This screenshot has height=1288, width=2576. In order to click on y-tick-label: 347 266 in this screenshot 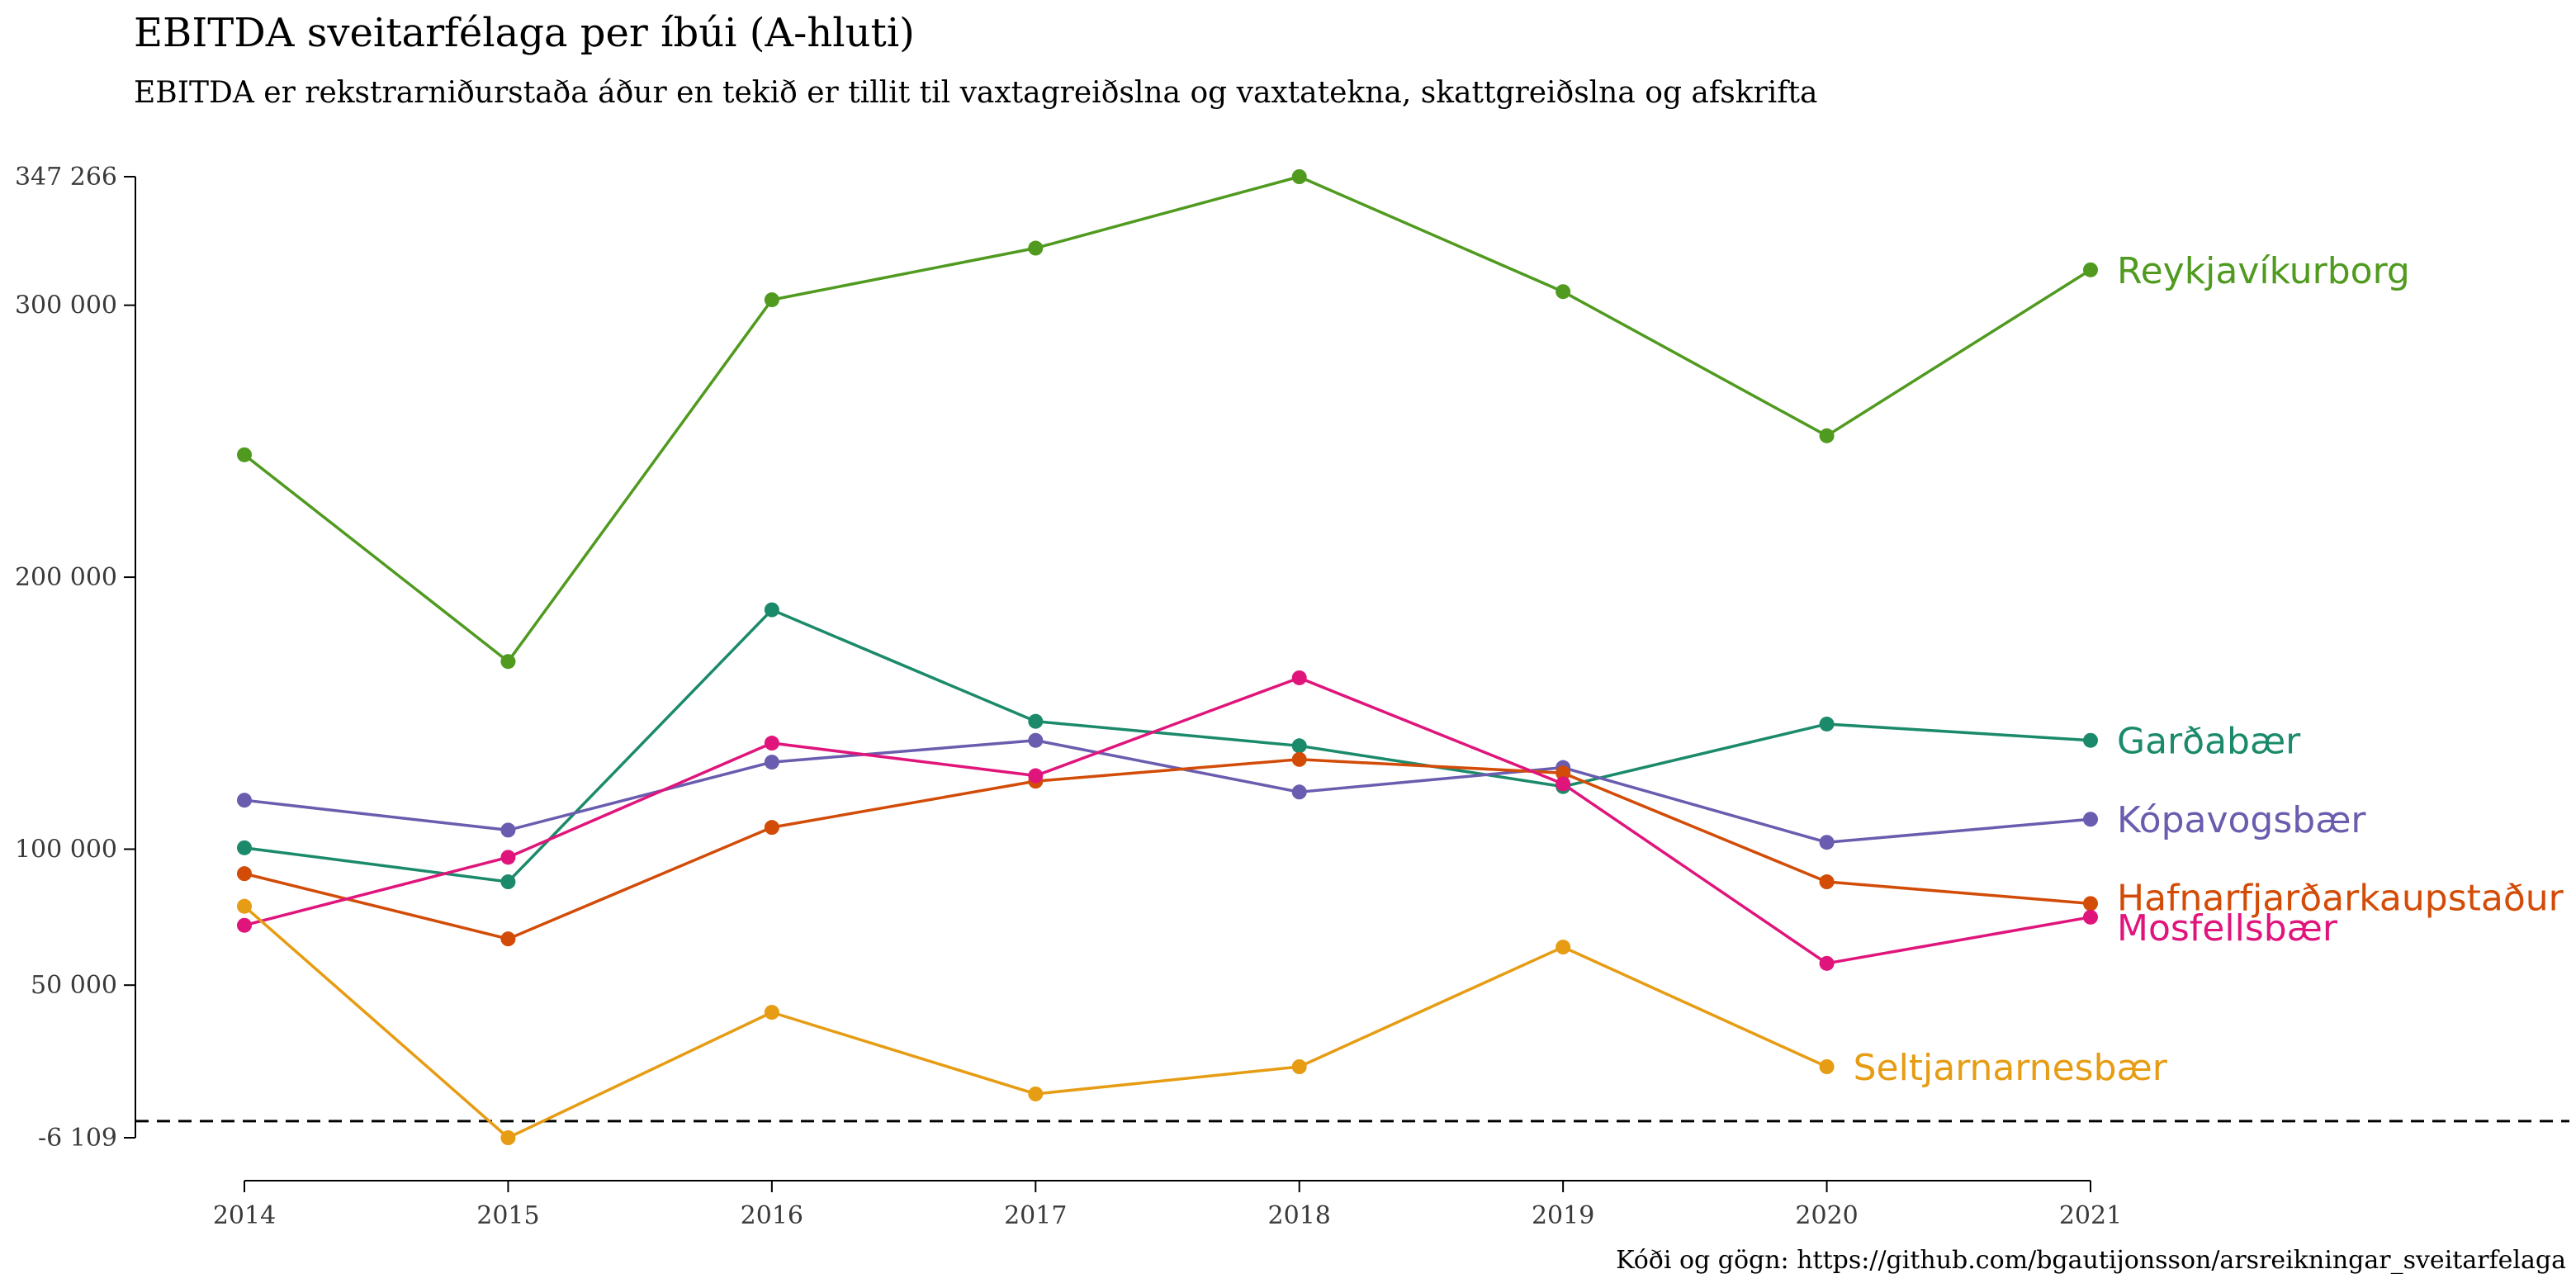, I will do `click(66, 177)`.